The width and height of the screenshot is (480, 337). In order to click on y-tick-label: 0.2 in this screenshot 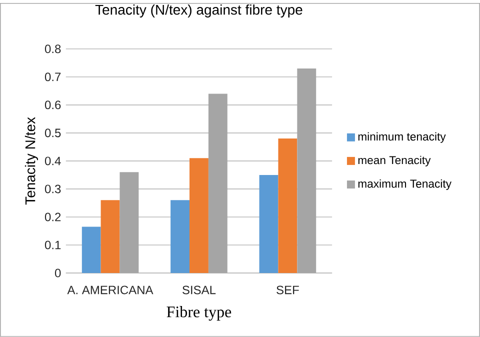, I will do `click(52, 217)`.